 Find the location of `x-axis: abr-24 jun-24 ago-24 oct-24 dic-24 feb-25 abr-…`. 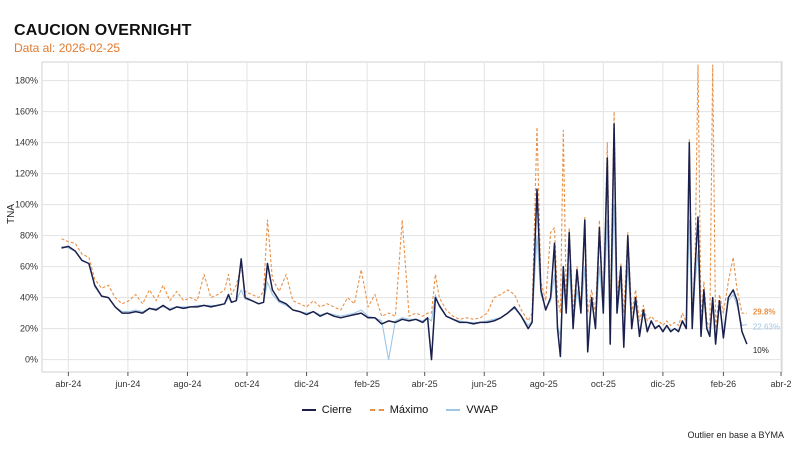

x-axis: abr-24 jun-24 ago-24 oct-24 dic-24 feb-25 abr-… is located at coordinates (423, 380).